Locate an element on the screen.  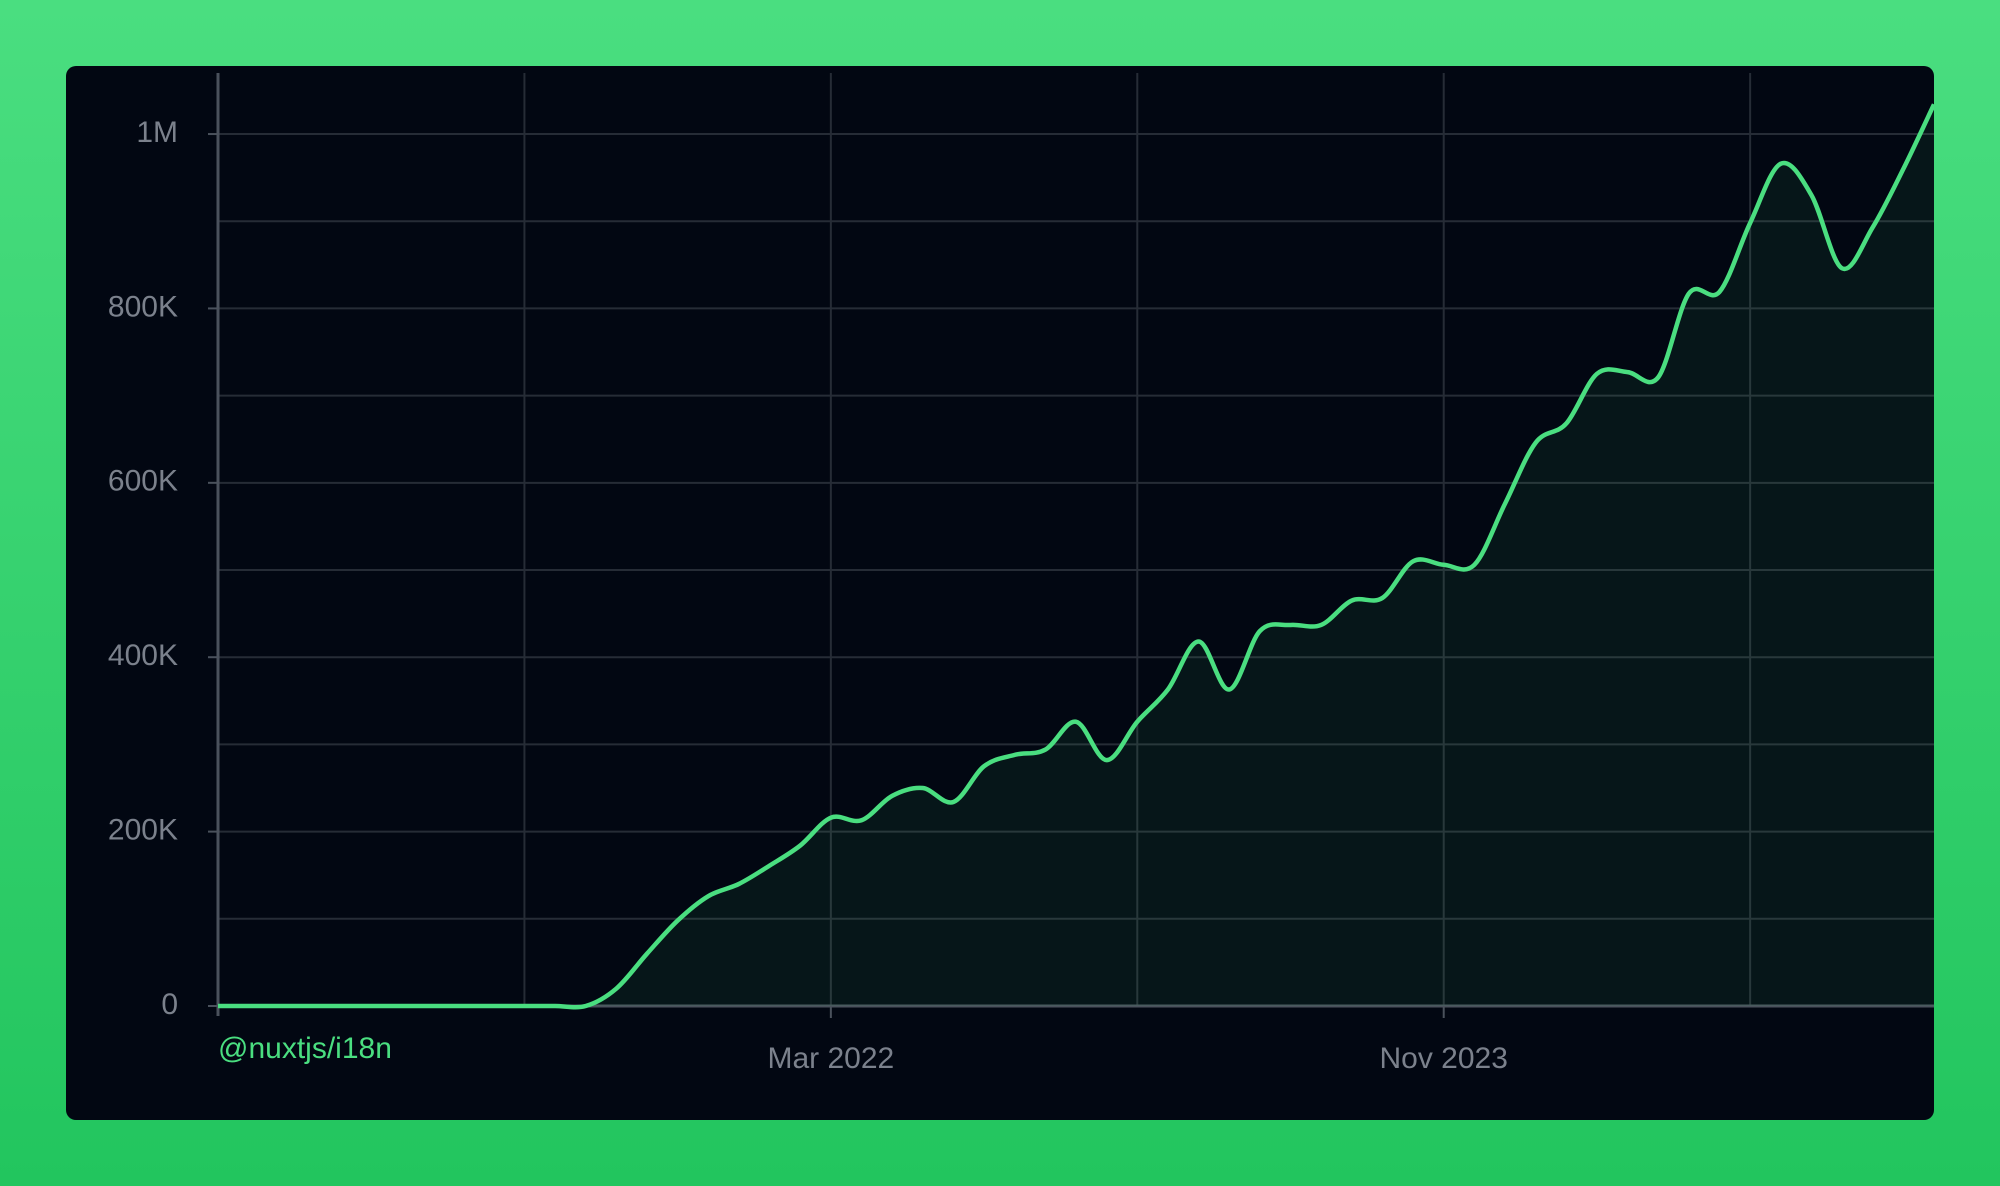
y-tick-label: 200K is located at coordinates (143, 830).